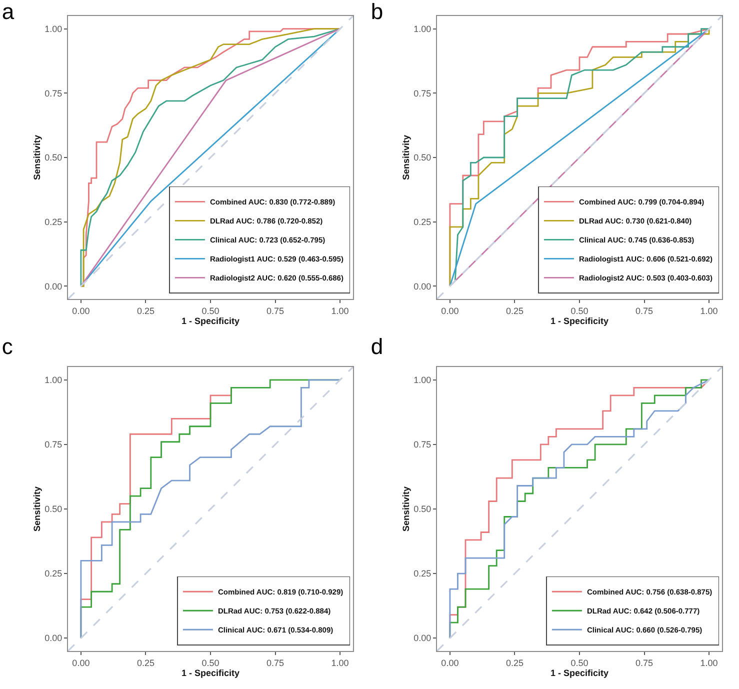  Describe the element at coordinates (377, 346) in the screenshot. I see `chart-title: d` at that location.